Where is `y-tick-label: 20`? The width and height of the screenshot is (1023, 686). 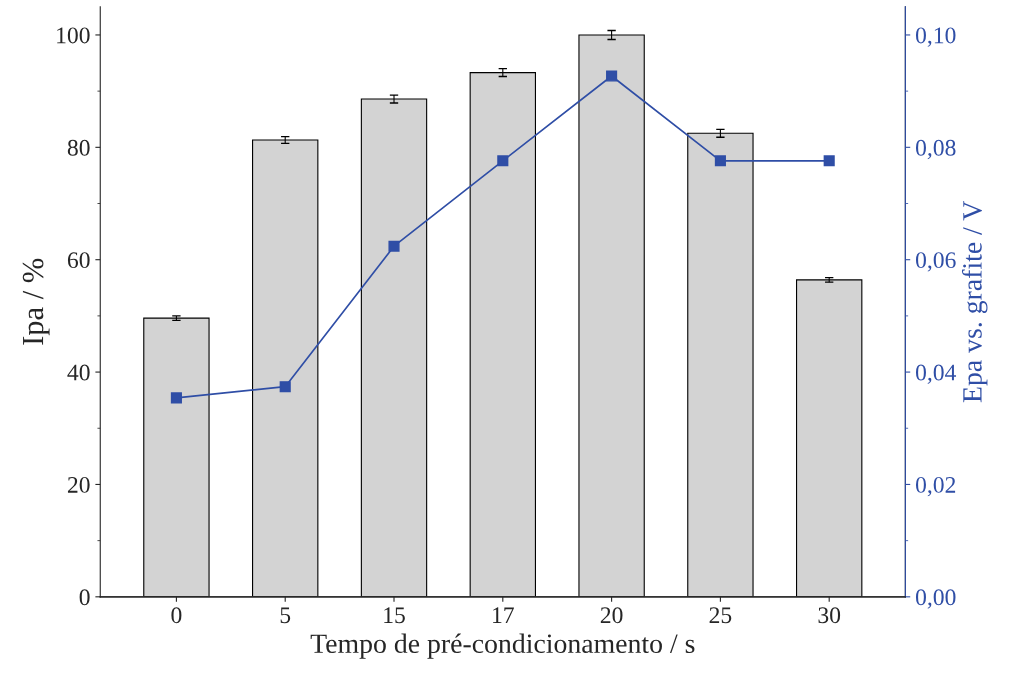
y-tick-label: 20 is located at coordinates (78, 484).